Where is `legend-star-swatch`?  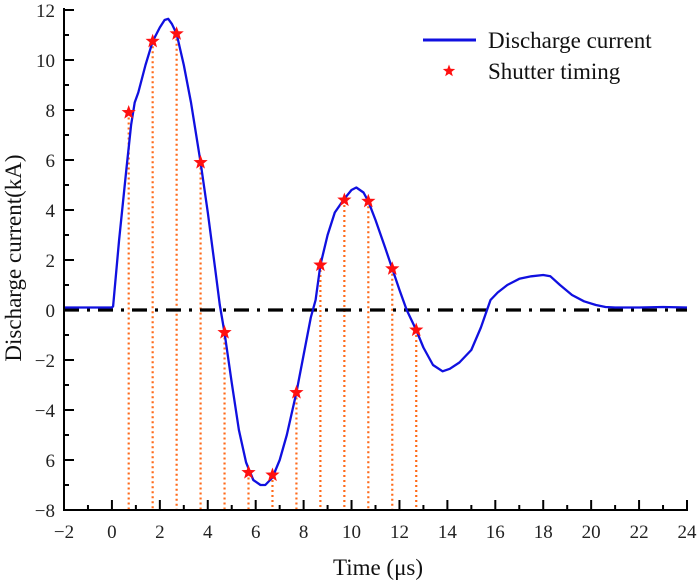
legend-star-swatch is located at coordinates (449, 70).